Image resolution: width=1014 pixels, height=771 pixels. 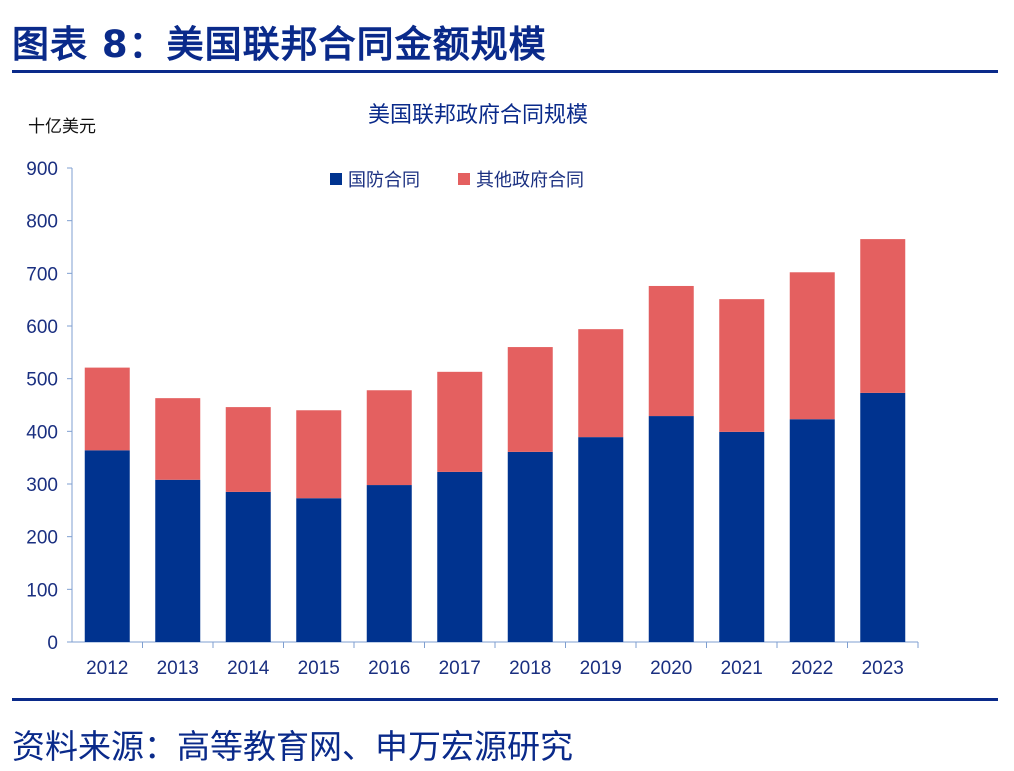 I want to click on bar-other-2023, so click(x=883, y=316).